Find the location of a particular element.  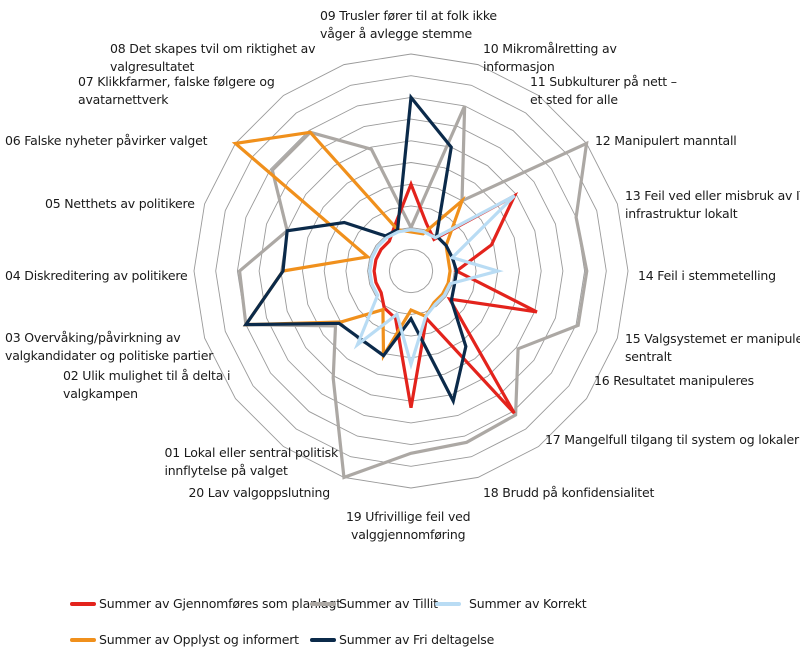

axis-label-line: valgkampen is located at coordinates (100, 393).